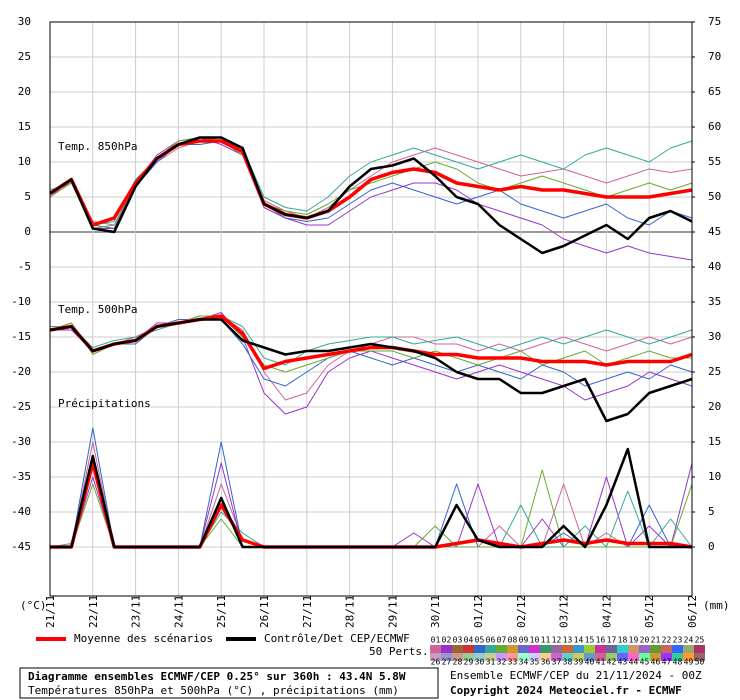  Describe the element at coordinates (24, 56) in the screenshot. I see `y-tick-label: 25` at that location.